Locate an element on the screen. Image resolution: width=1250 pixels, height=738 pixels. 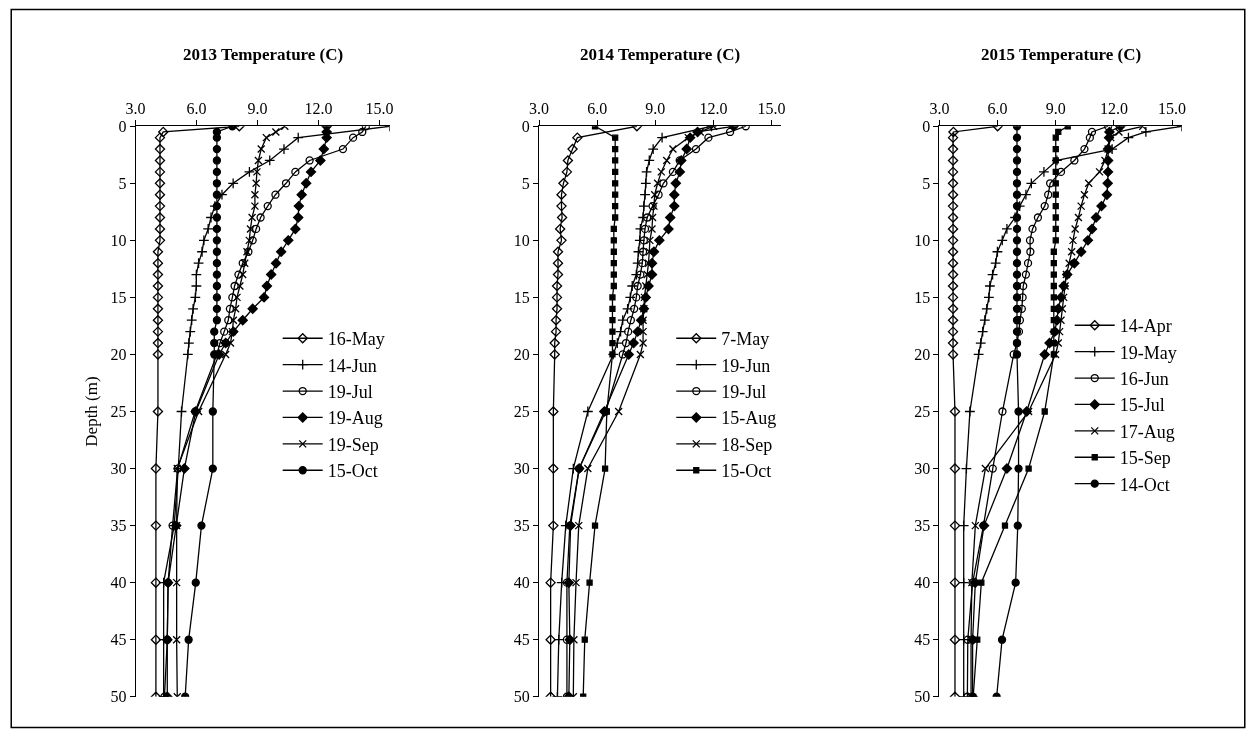
legend-label: 14-Oct is located at coordinates (1144, 484).